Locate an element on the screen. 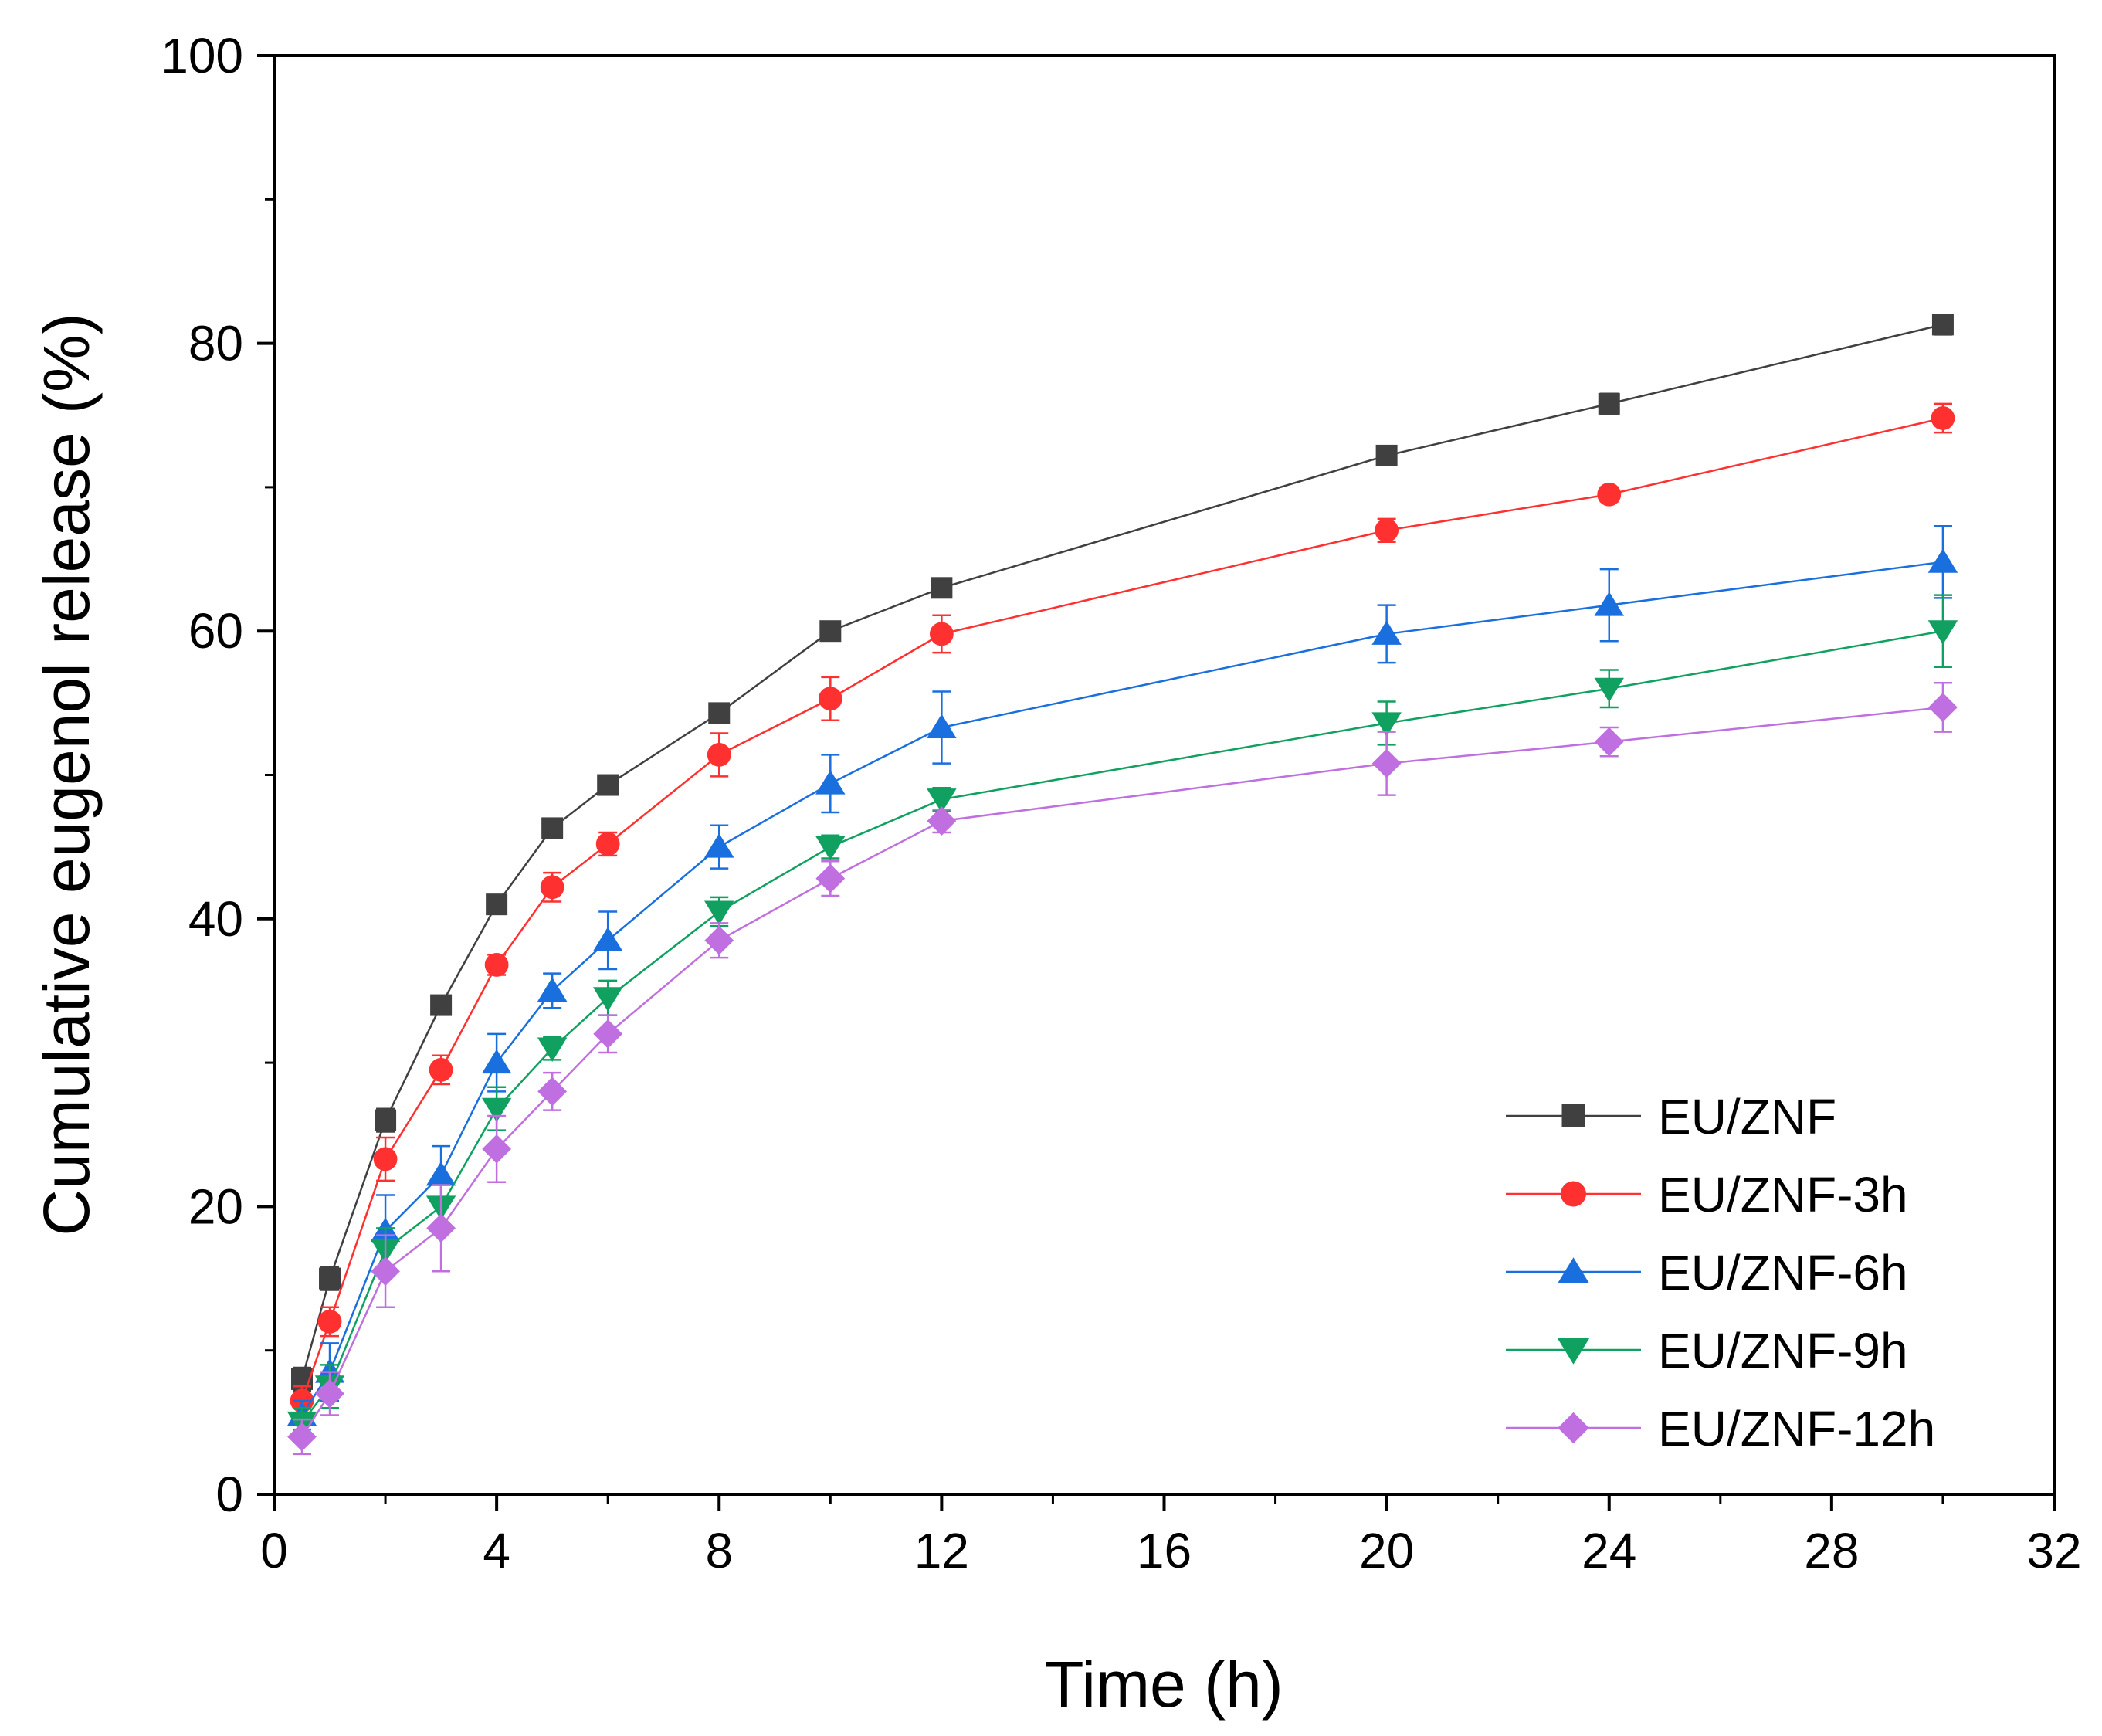 This screenshot has height=1736, width=2102. x-axis-title: Time (h) is located at coordinates (1163, 1684).